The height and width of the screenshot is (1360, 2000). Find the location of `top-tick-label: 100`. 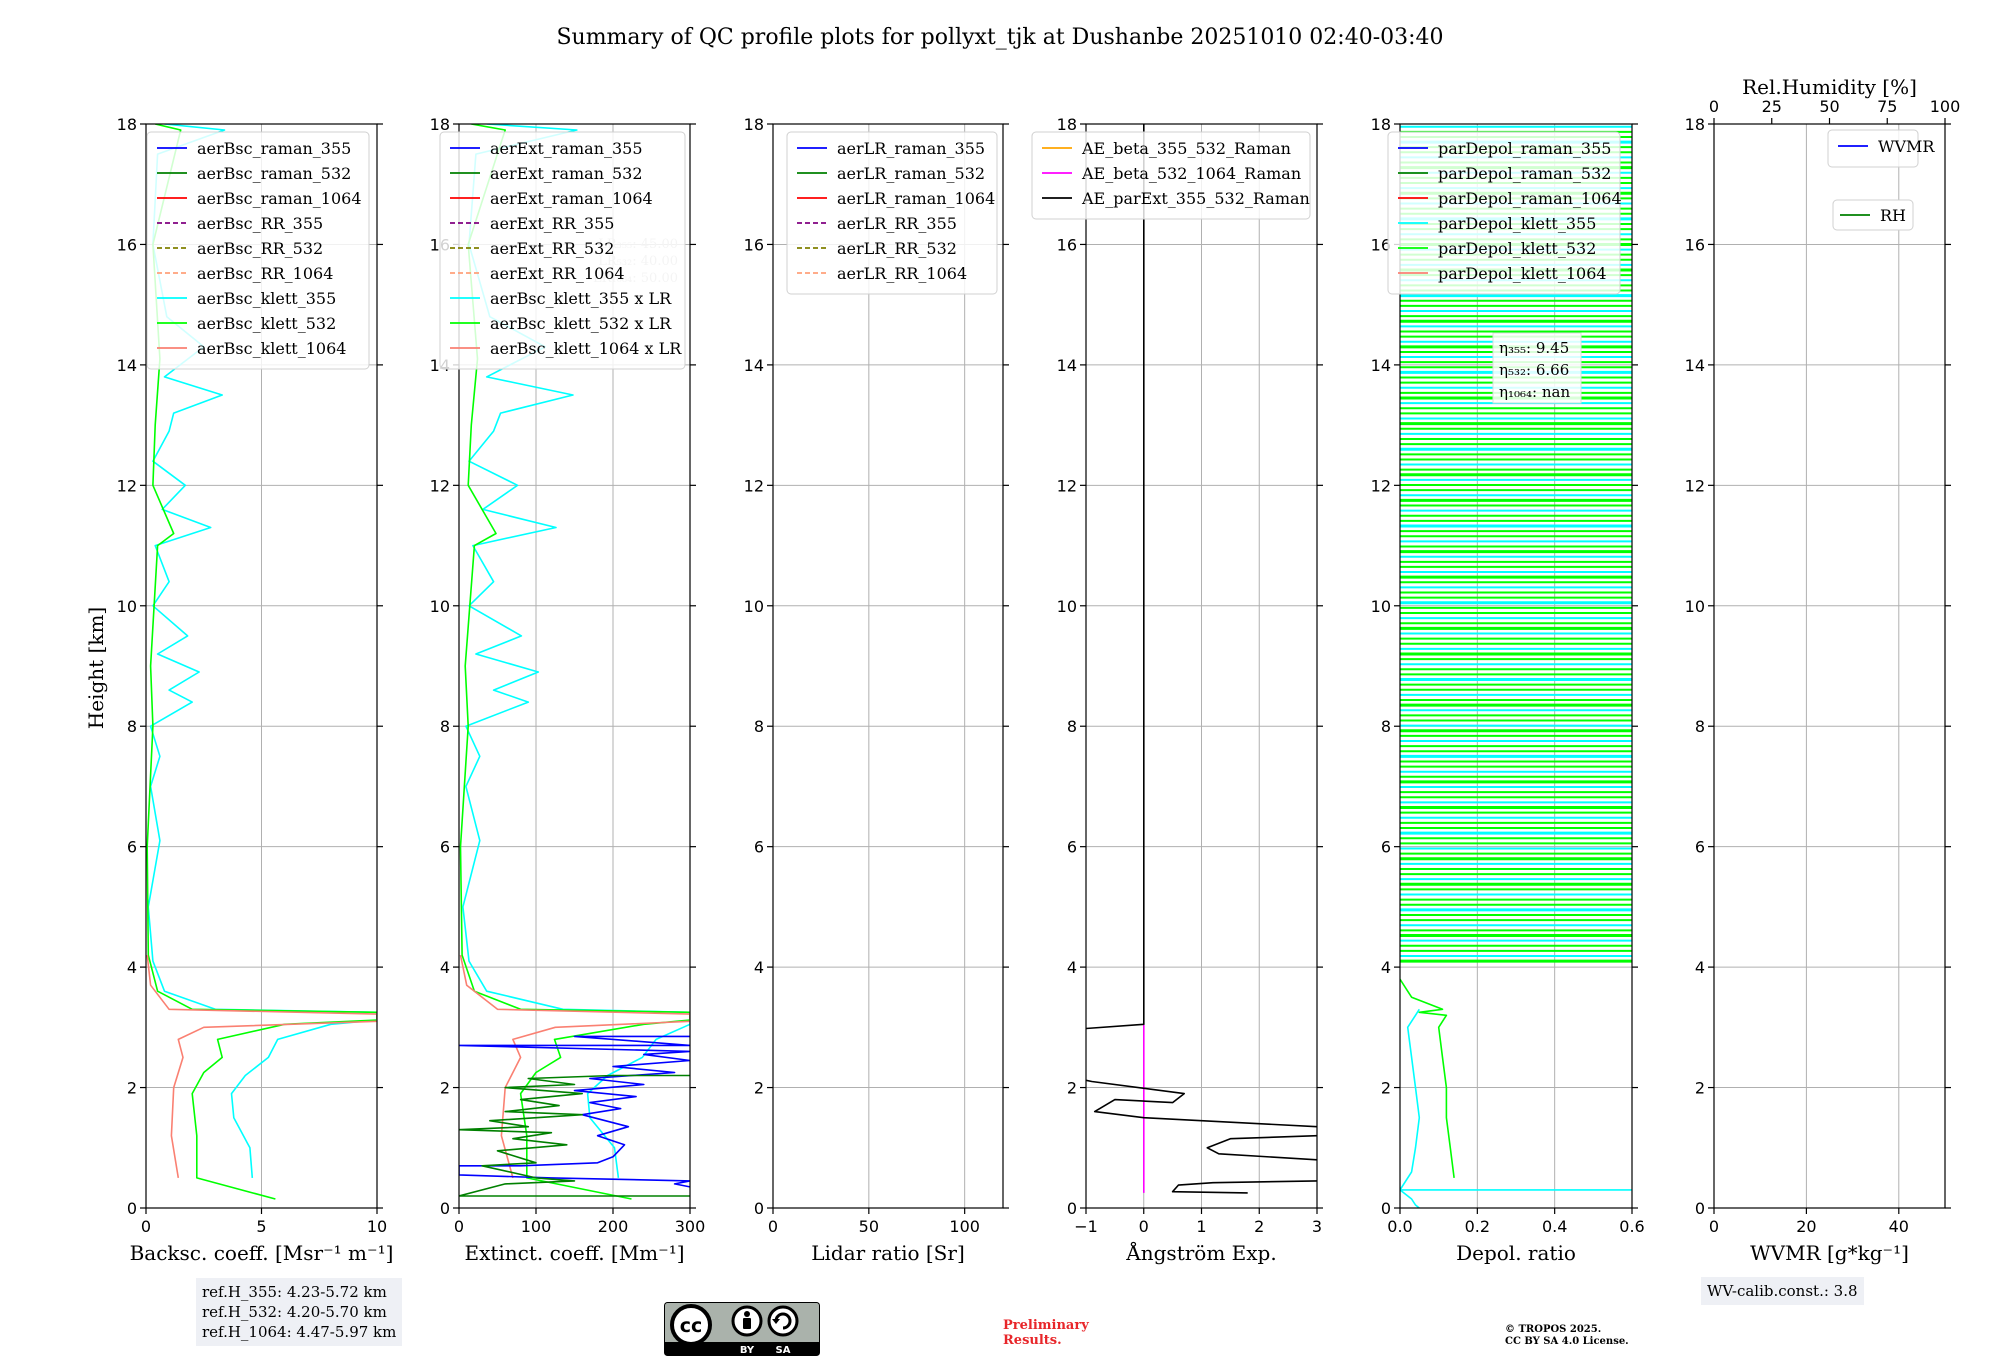

top-tick-label: 100 is located at coordinates (1945, 106).